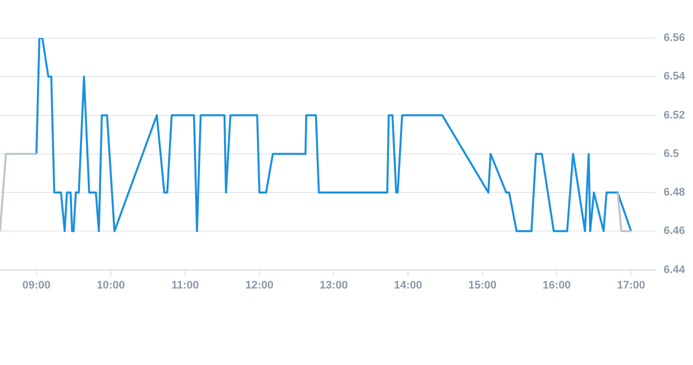 The height and width of the screenshot is (365, 693). What do you see at coordinates (408, 285) in the screenshot?
I see `x-tick-label: 14:00` at bounding box center [408, 285].